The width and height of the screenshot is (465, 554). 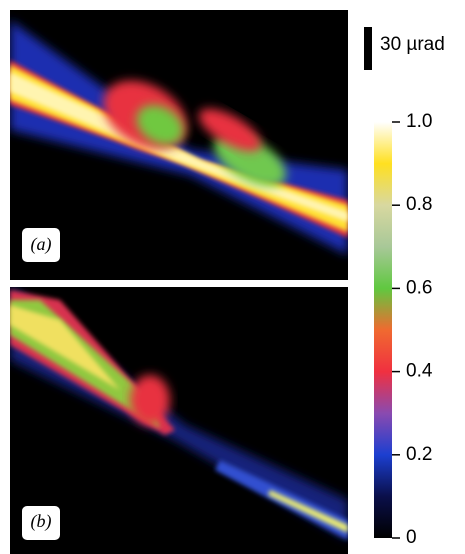 I want to click on y-tick-label: 0, so click(x=411, y=537).